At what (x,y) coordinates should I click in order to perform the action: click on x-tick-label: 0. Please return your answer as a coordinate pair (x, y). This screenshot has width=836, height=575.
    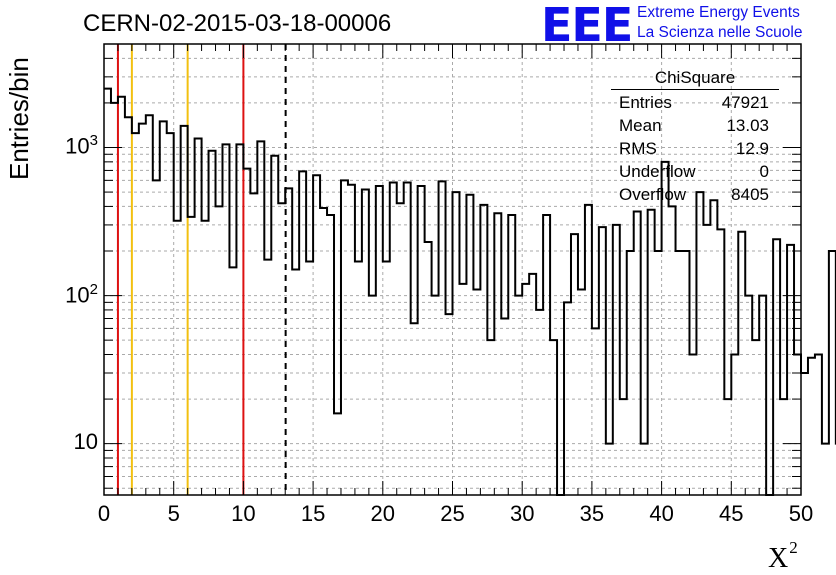
    Looking at the image, I should click on (104, 513).